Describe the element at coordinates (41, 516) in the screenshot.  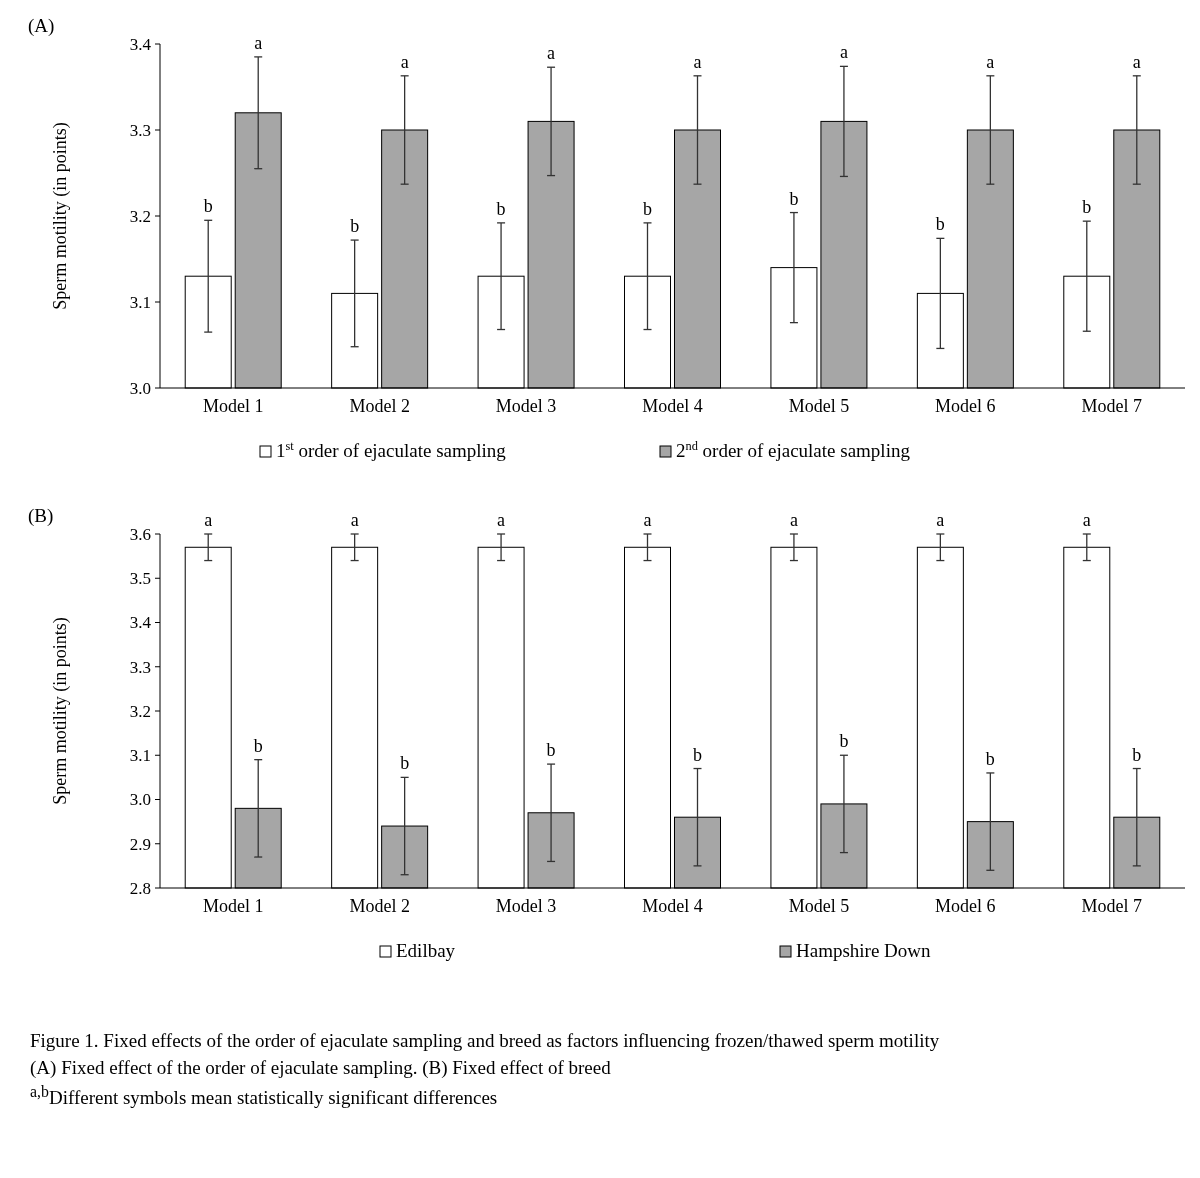
I see `chart-title: (B)` at that location.